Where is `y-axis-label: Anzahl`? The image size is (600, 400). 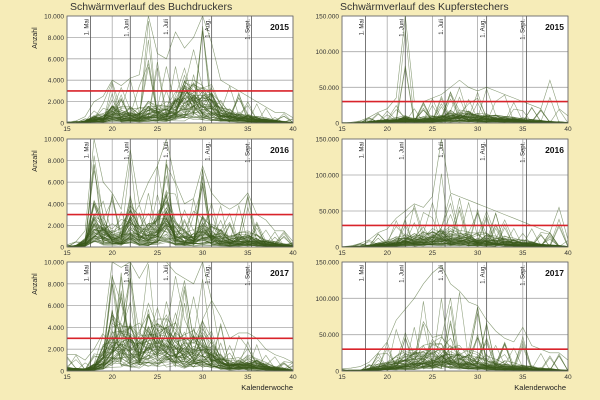 y-axis-label: Anzahl is located at coordinates (35, 161).